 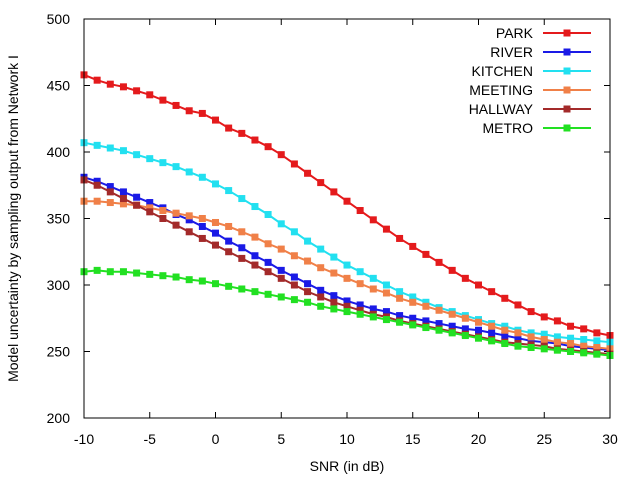 What do you see at coordinates (216, 439) in the screenshot?
I see `x-tick-label: 0` at bounding box center [216, 439].